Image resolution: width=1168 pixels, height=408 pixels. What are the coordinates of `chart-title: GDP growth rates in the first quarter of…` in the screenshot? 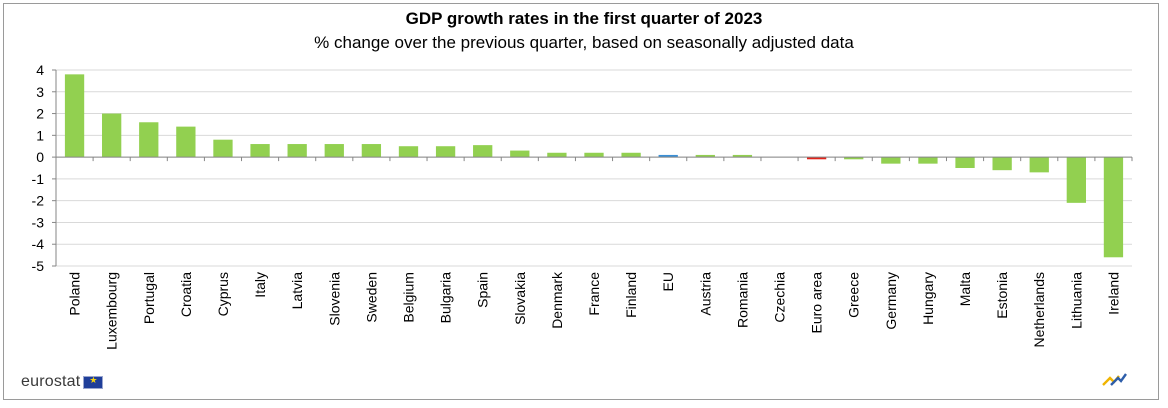 It's located at (584, 18).